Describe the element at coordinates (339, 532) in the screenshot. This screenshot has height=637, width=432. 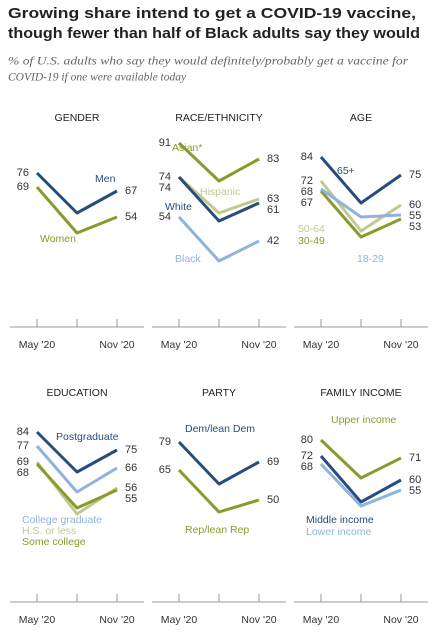
I see `legend-label: Lower income` at that location.